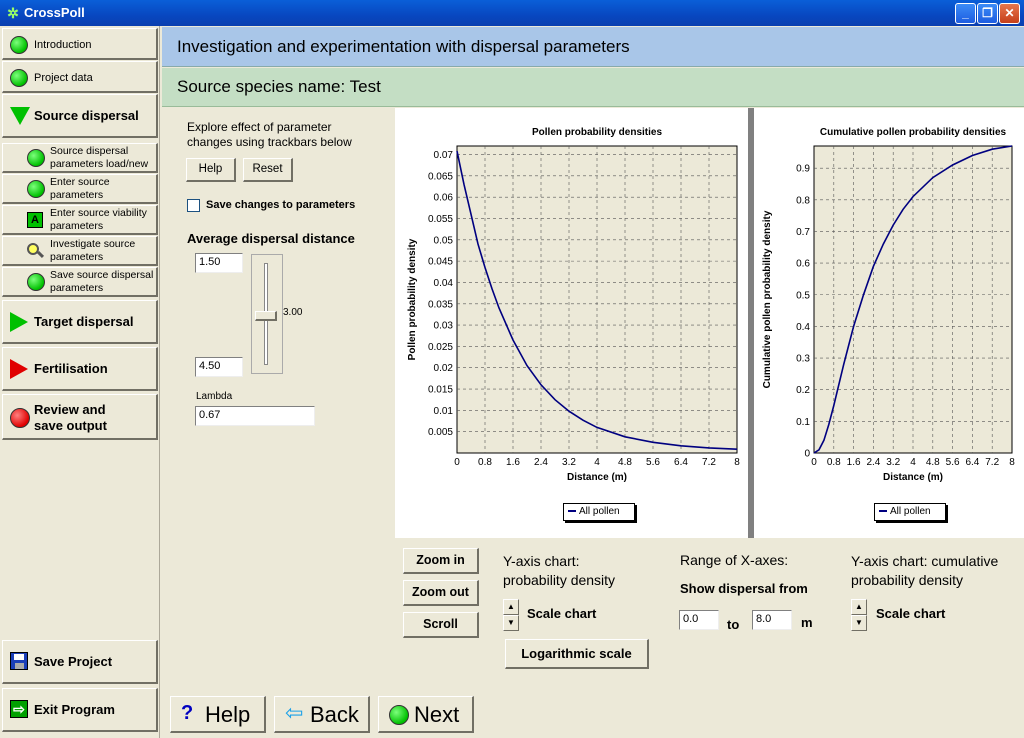 The width and height of the screenshot is (1024, 738). I want to click on chart-splitter, so click(751, 323).